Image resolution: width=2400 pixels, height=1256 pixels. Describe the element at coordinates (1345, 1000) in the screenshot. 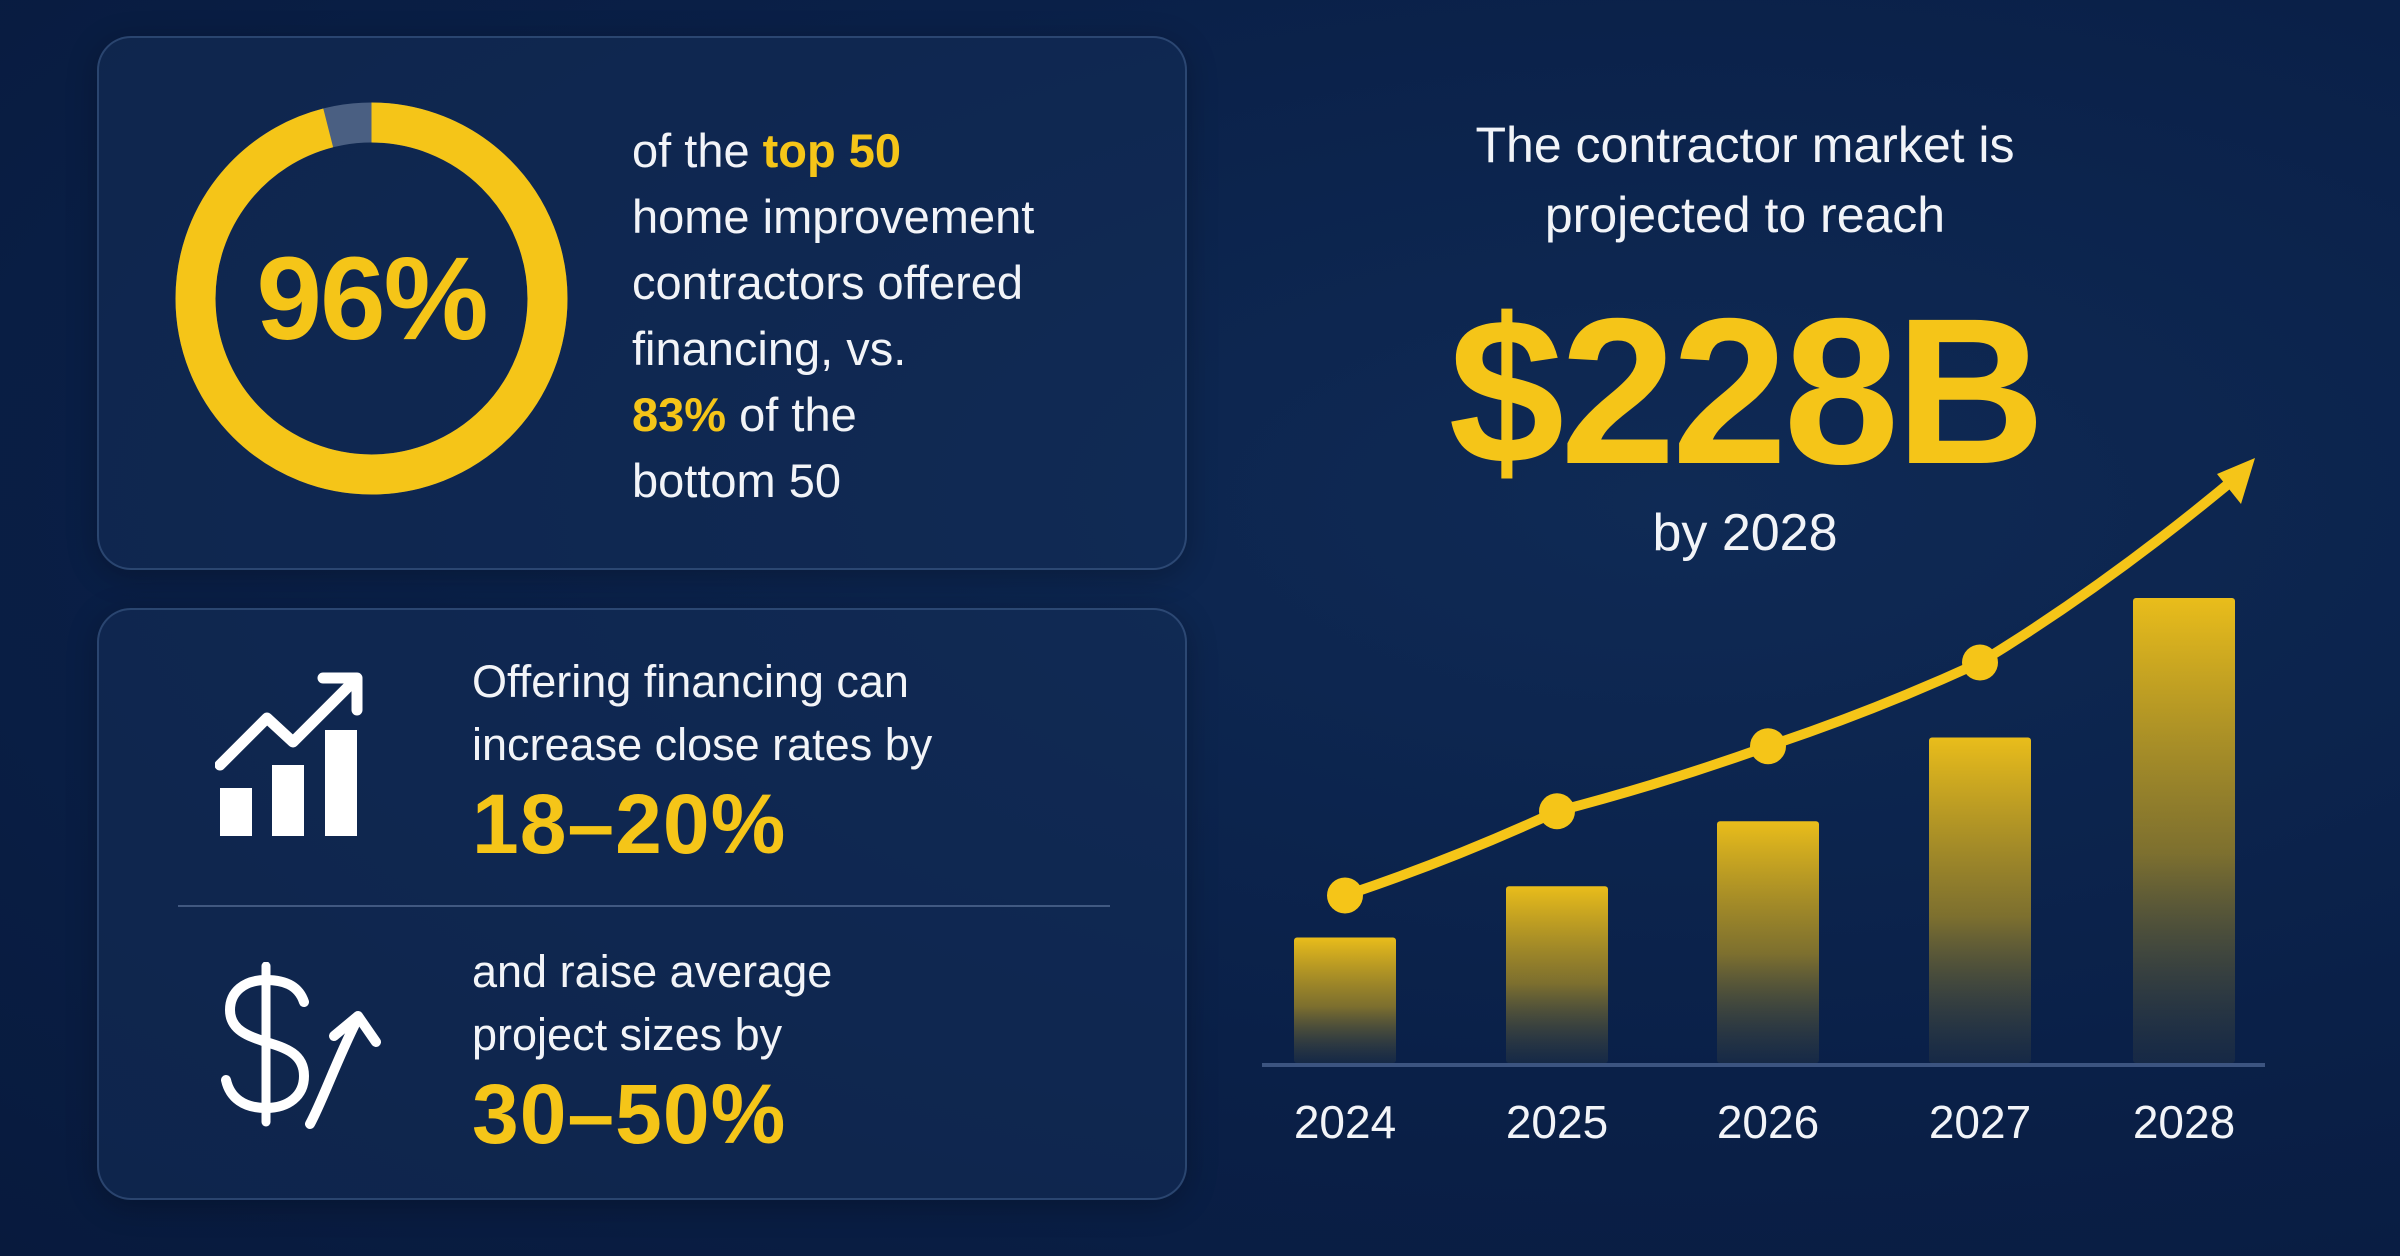

I see `bar-2024` at that location.